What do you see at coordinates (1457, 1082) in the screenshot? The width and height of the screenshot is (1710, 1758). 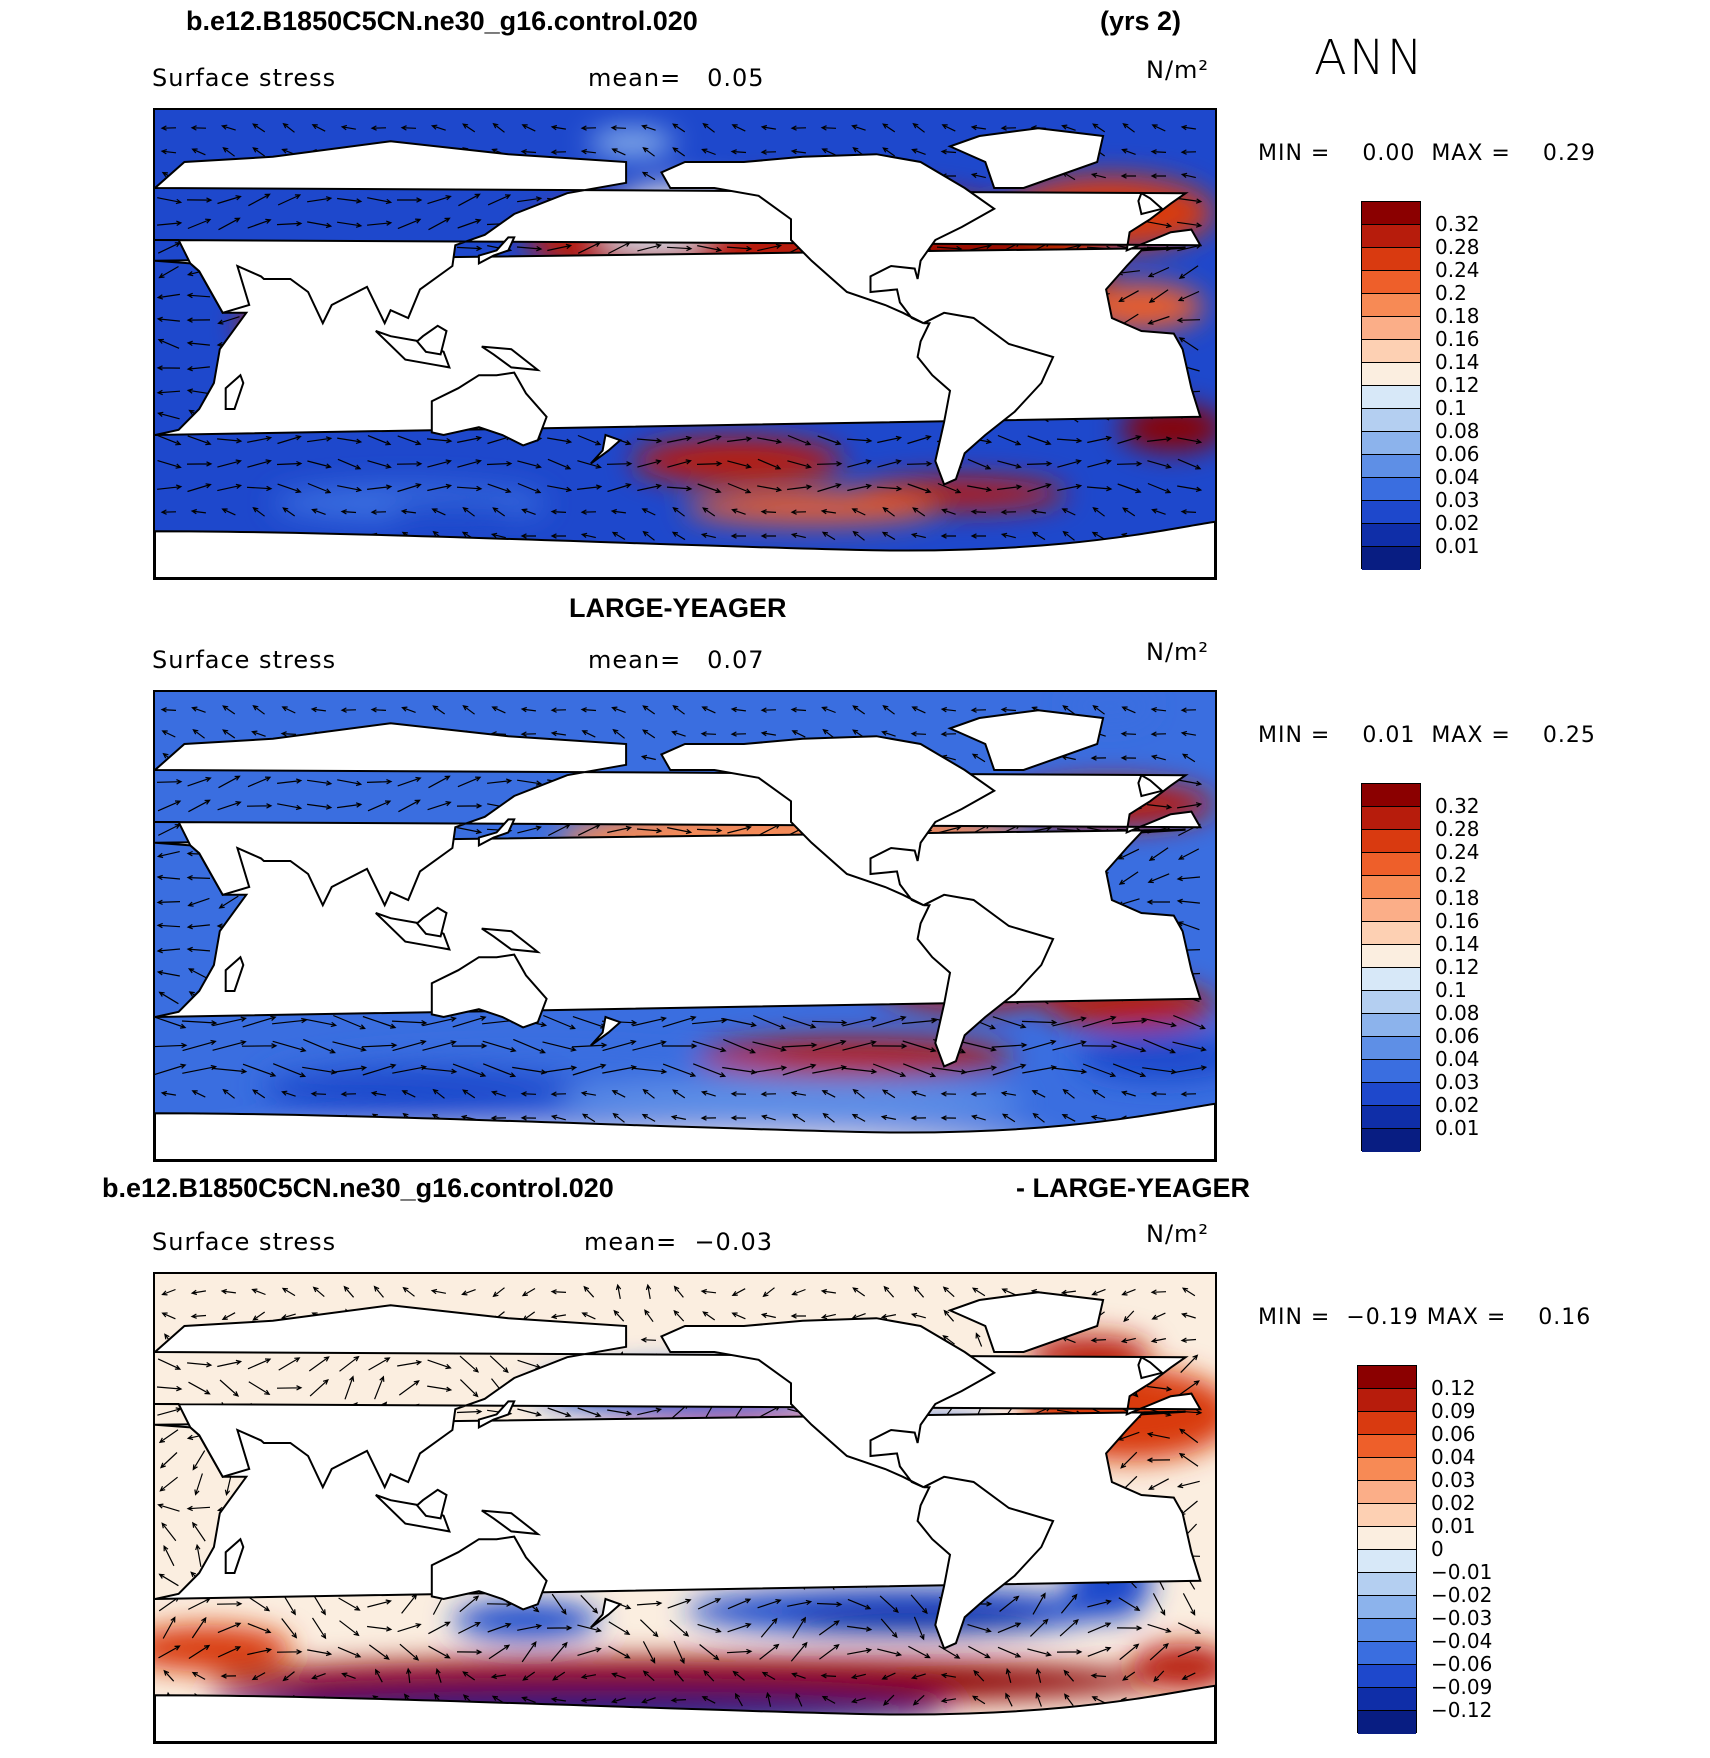 I see `colorbar-tick-label: 0.03` at bounding box center [1457, 1082].